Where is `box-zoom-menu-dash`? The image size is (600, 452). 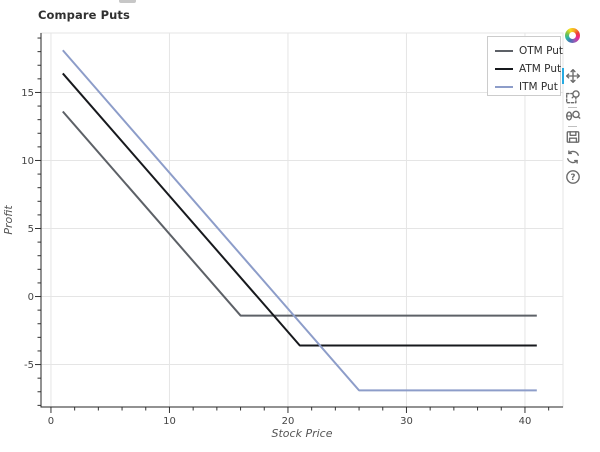
box-zoom-menu-dash is located at coordinates (572, 107).